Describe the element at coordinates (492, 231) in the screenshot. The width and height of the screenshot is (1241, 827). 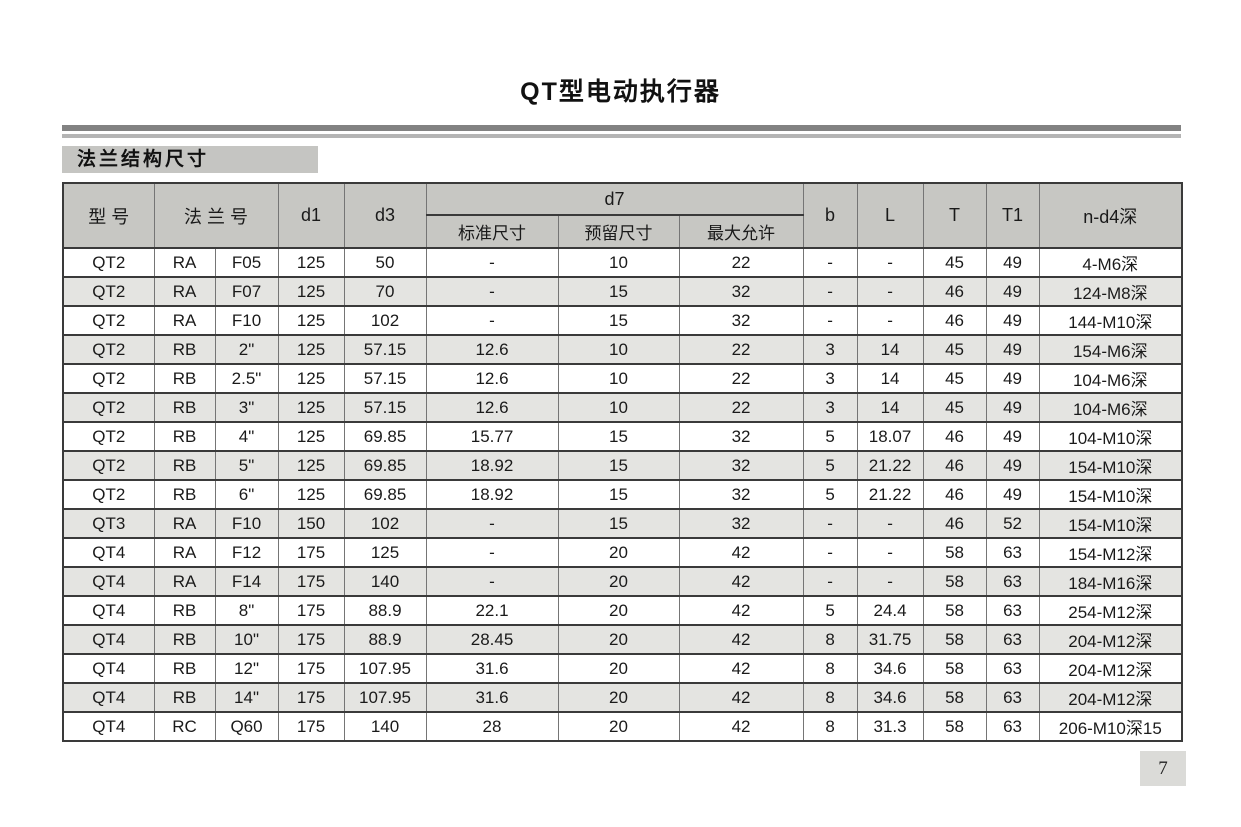
I see `col-header-d7-standard: 标准尺寸` at that location.